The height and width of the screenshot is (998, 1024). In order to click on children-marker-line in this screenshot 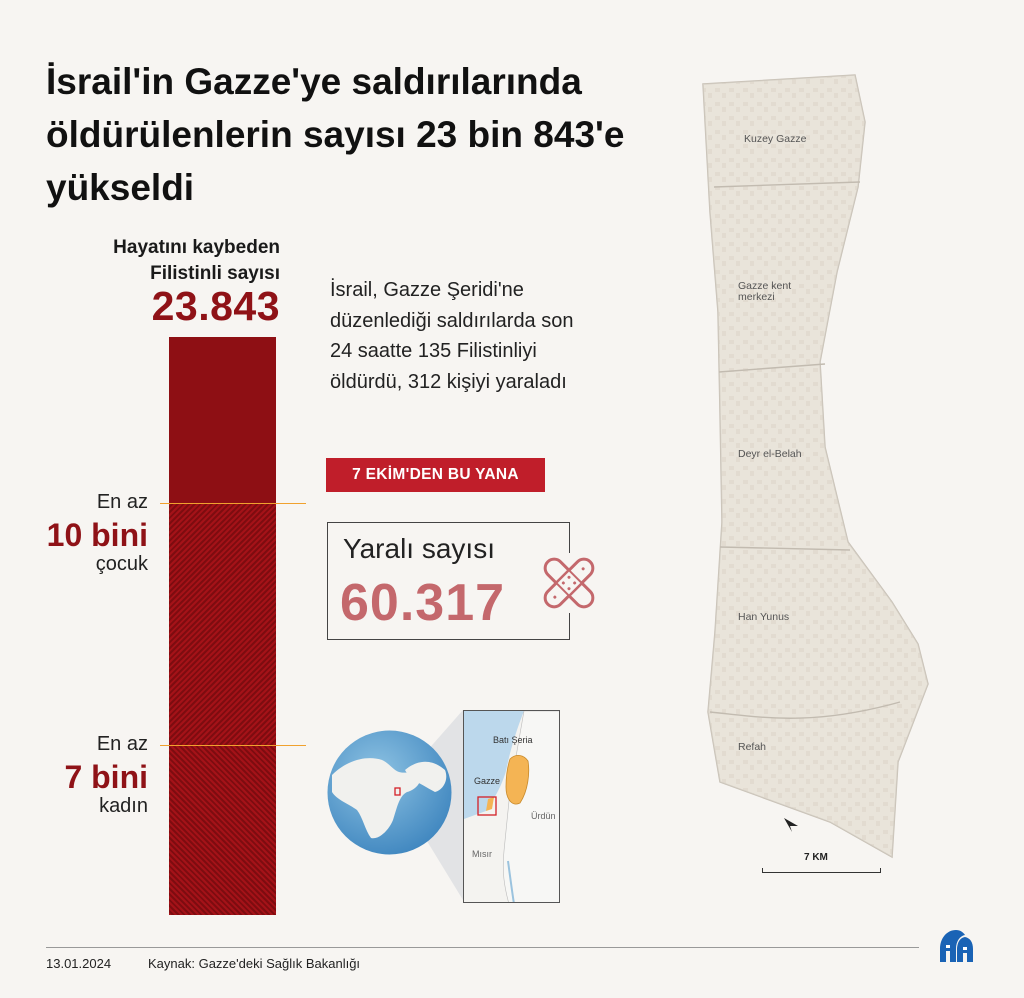, I will do `click(233, 503)`.